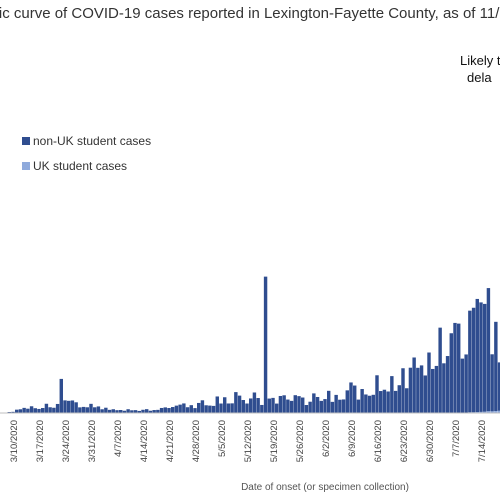 This screenshot has width=500, height=500. What do you see at coordinates (274, 441) in the screenshot?
I see `x-tick-label: 5/19/2020` at bounding box center [274, 441].